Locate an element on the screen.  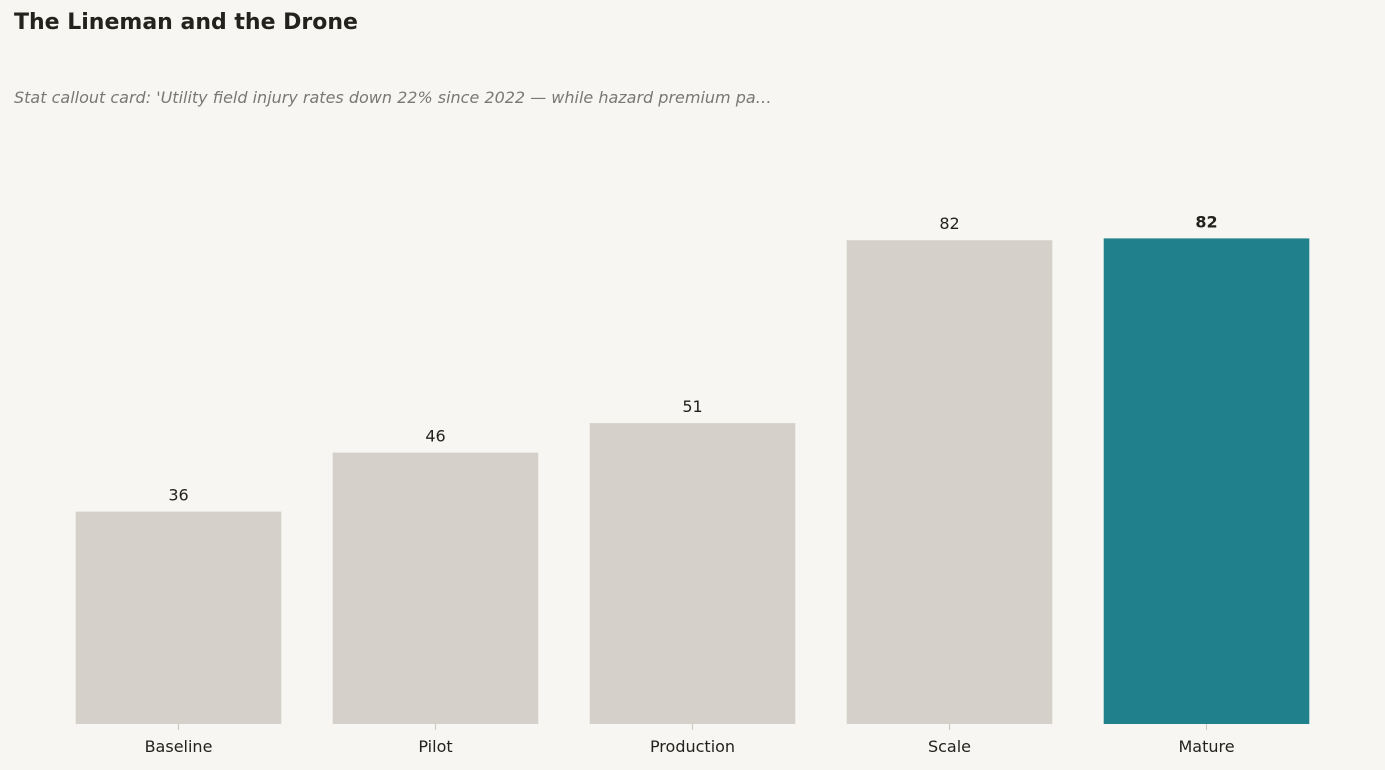
x-tick-label-production: Production is located at coordinates (692, 746).